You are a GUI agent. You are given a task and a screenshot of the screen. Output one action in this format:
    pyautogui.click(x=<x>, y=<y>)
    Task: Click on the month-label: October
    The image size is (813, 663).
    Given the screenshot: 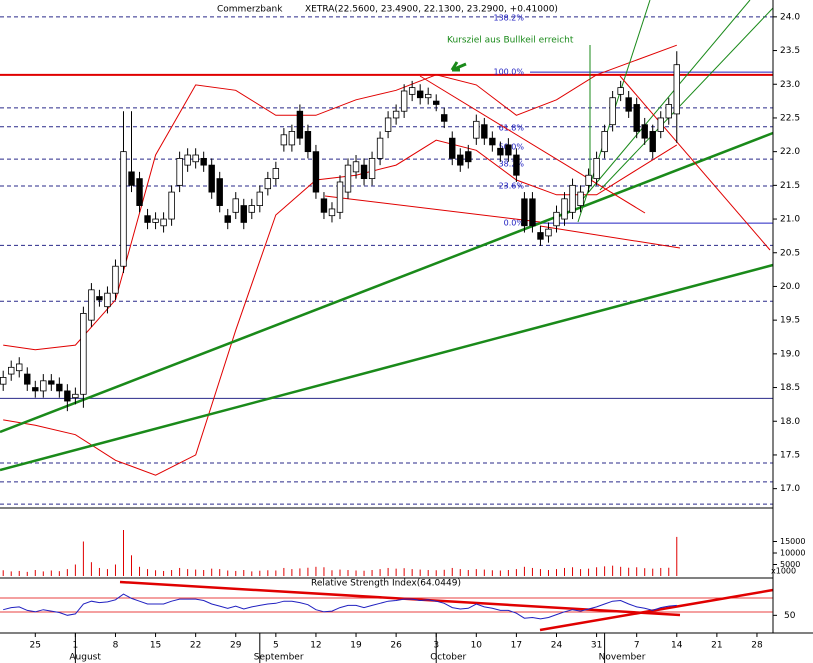 What is the action you would take?
    pyautogui.click(x=448, y=658)
    